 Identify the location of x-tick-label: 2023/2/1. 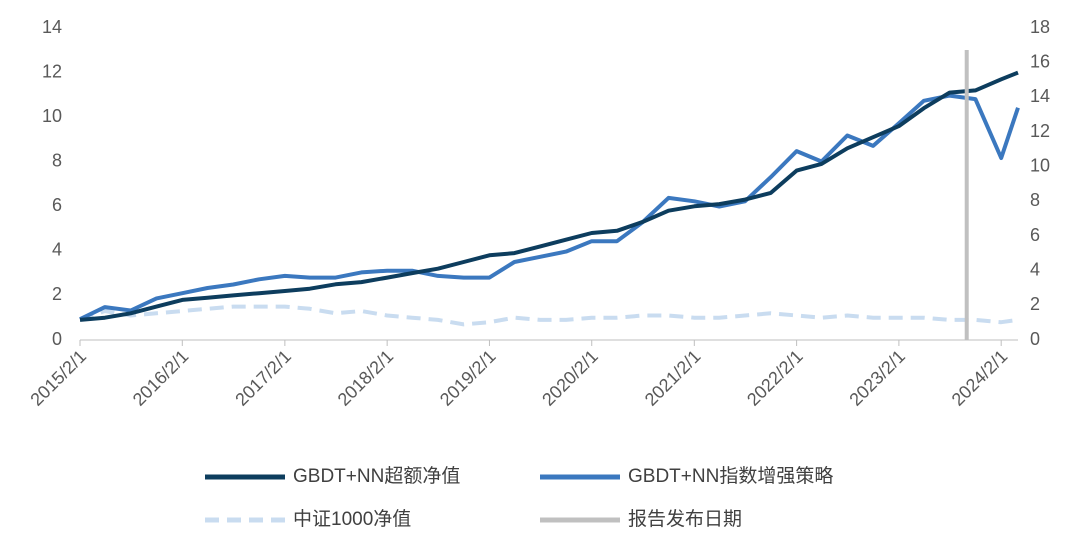
(877, 378).